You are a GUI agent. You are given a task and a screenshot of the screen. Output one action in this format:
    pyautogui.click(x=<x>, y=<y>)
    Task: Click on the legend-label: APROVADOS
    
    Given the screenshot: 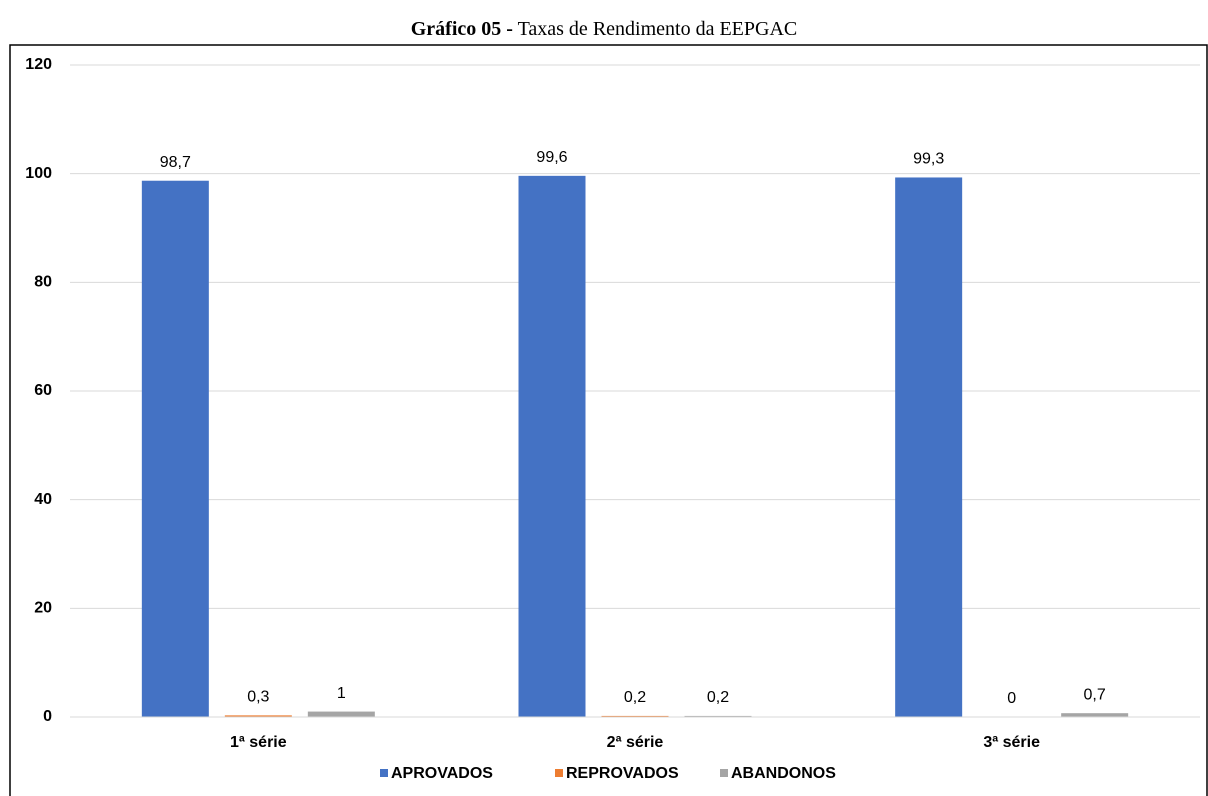 What is the action you would take?
    pyautogui.click(x=442, y=773)
    